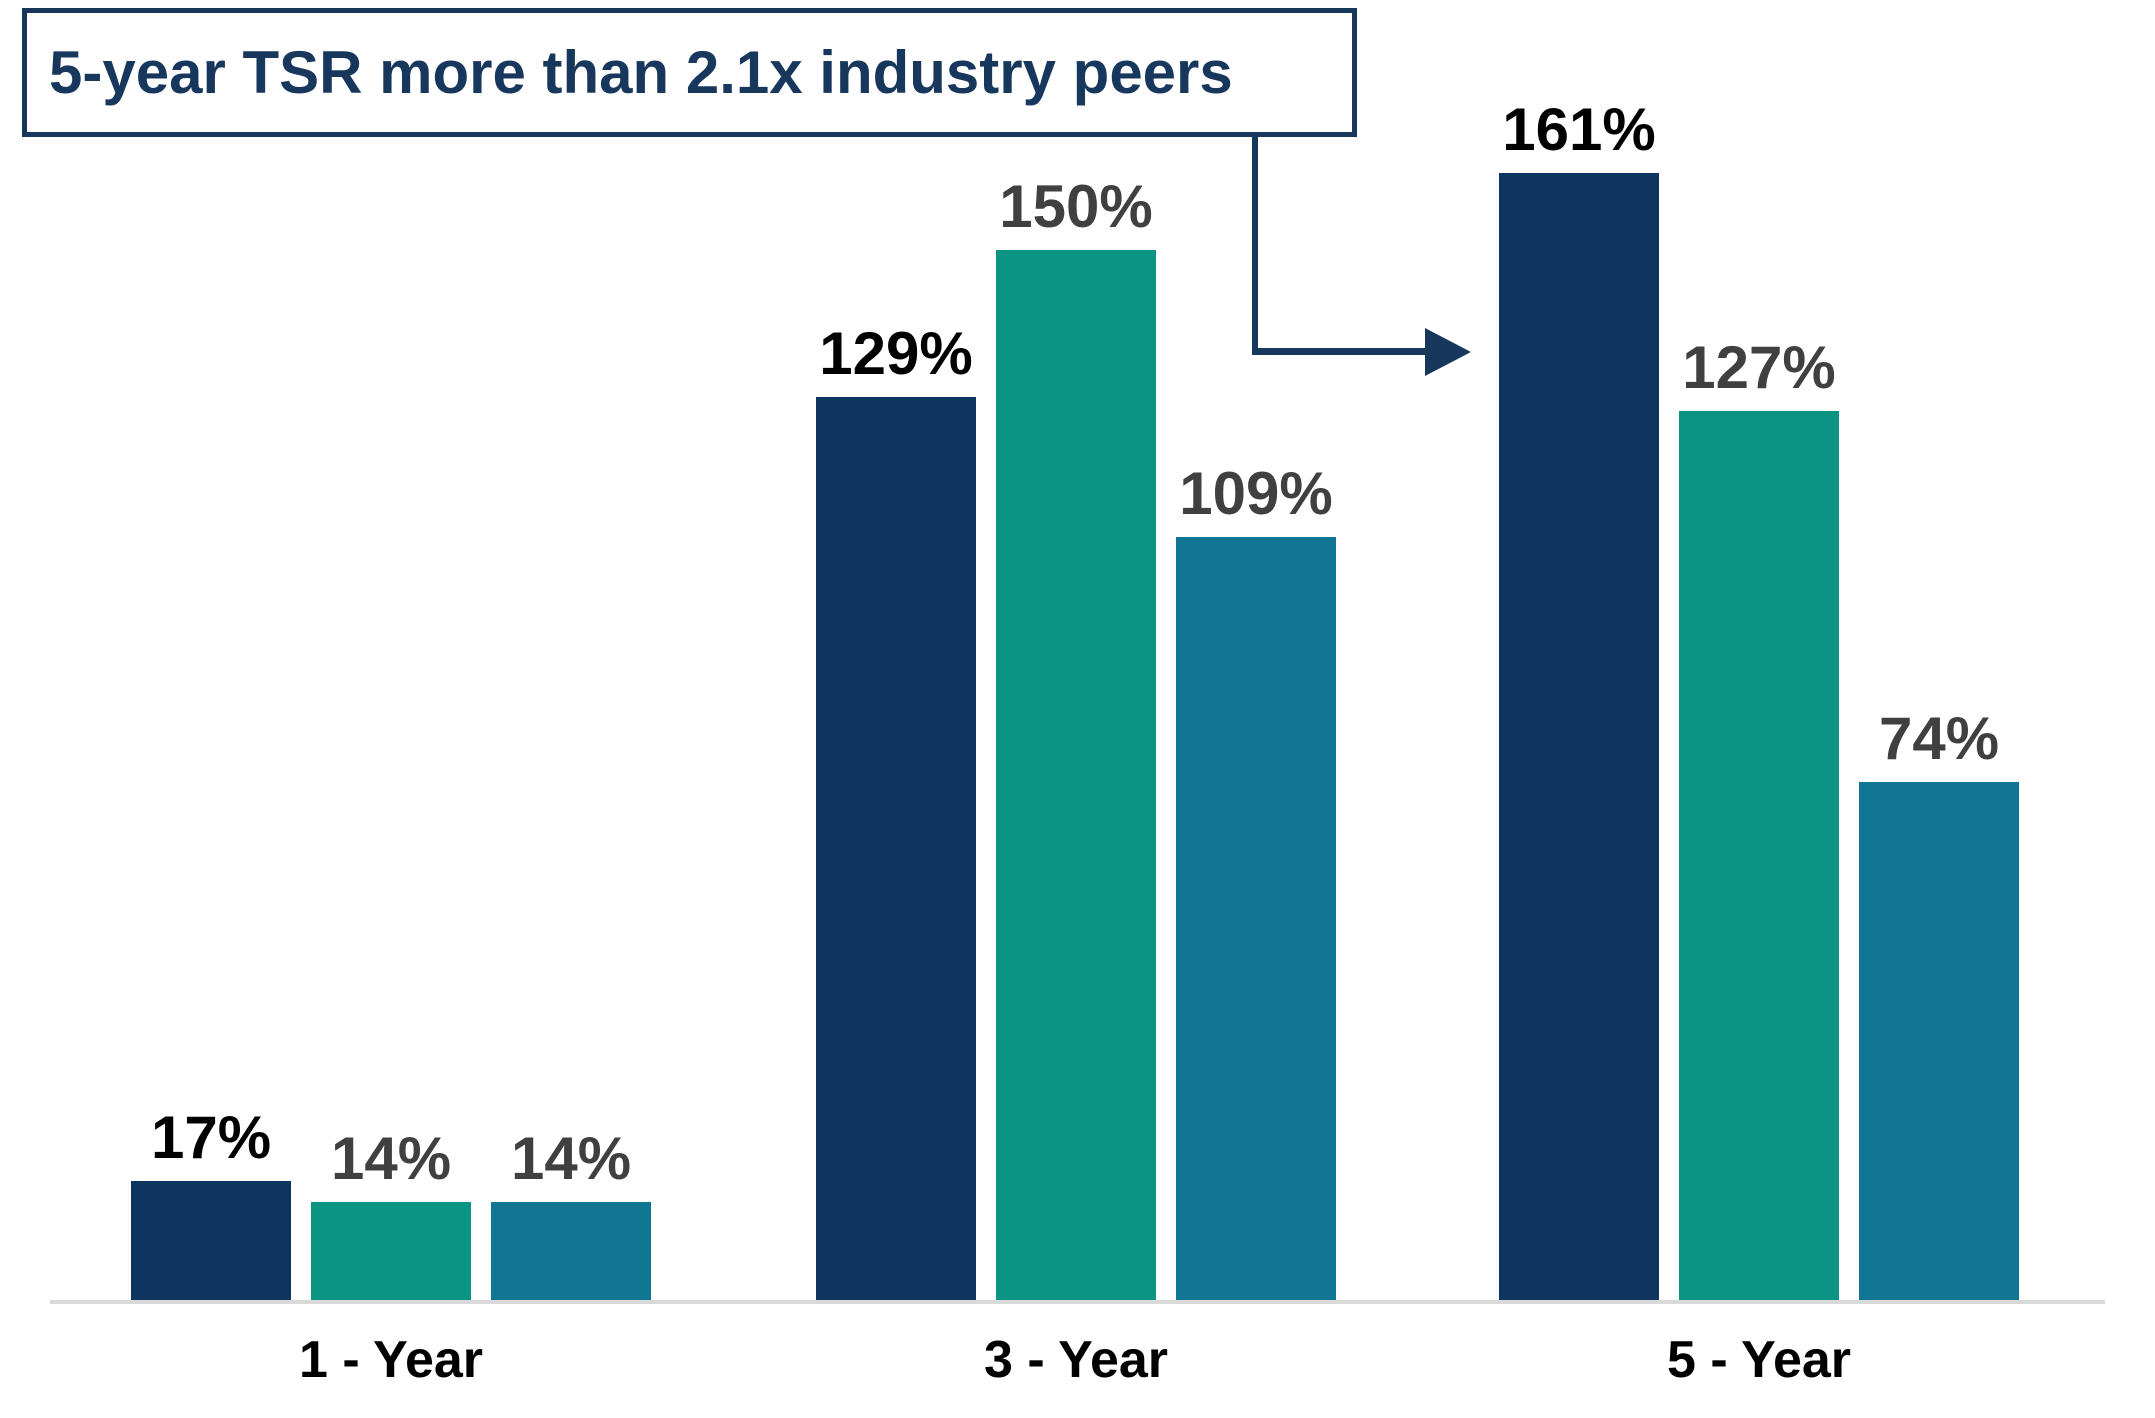 This screenshot has height=1418, width=2155. Describe the element at coordinates (1256, 918) in the screenshot. I see `bar-group2-series3` at that location.